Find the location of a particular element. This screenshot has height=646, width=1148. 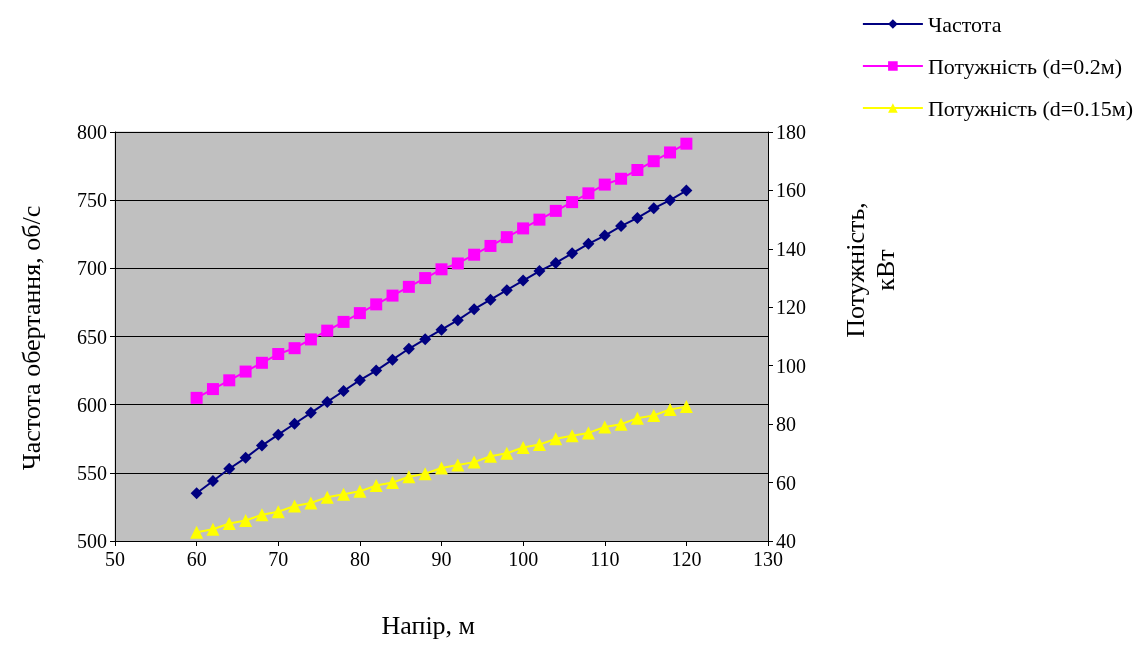

x-tick-label: 60 is located at coordinates (196, 559).